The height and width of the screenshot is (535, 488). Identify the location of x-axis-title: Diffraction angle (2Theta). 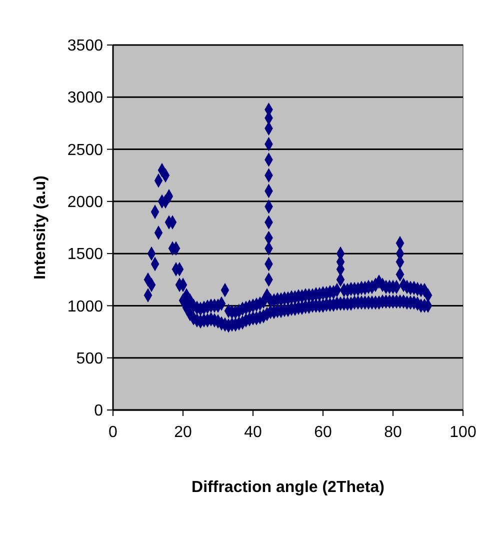
(288, 487).